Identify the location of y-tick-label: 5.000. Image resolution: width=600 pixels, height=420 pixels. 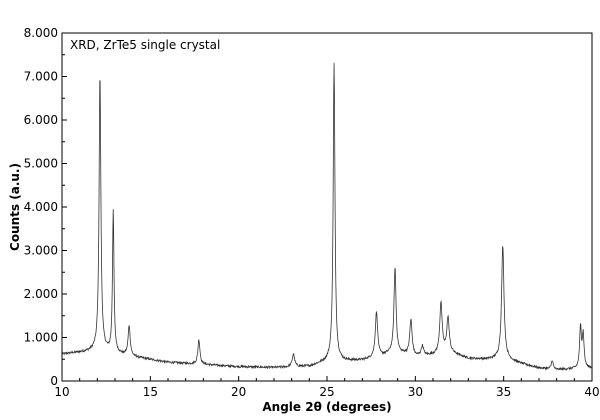
(41, 164).